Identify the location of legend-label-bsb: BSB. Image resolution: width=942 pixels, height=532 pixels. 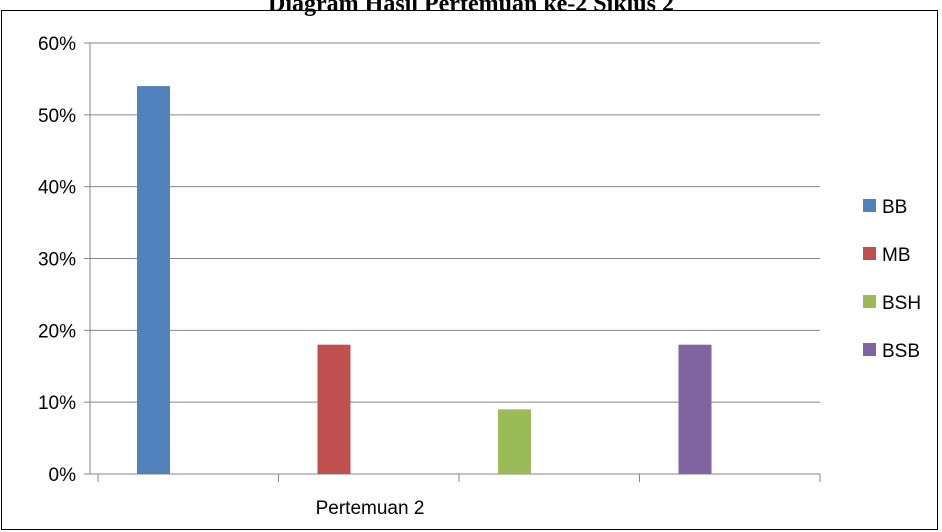
(901, 351).